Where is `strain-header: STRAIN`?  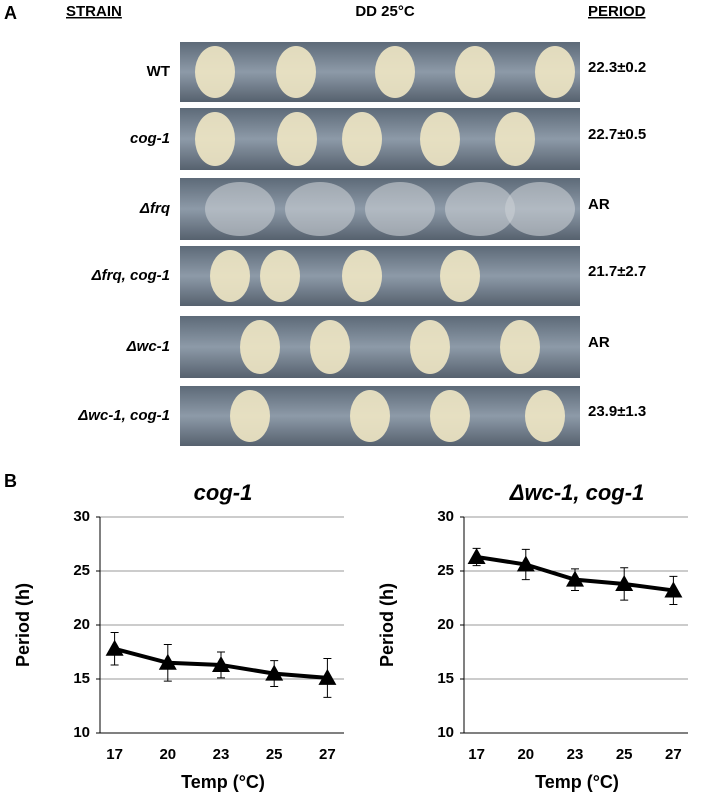
strain-header: STRAIN is located at coordinates (94, 11).